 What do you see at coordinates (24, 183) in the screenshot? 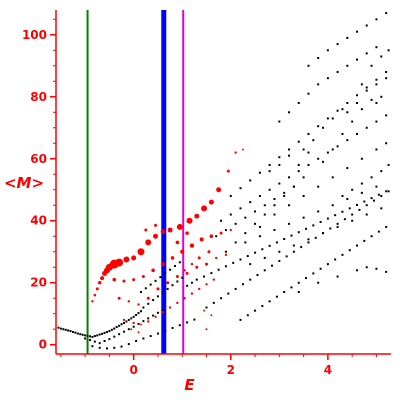
I see `y-axis-label: <M>` at bounding box center [24, 183].